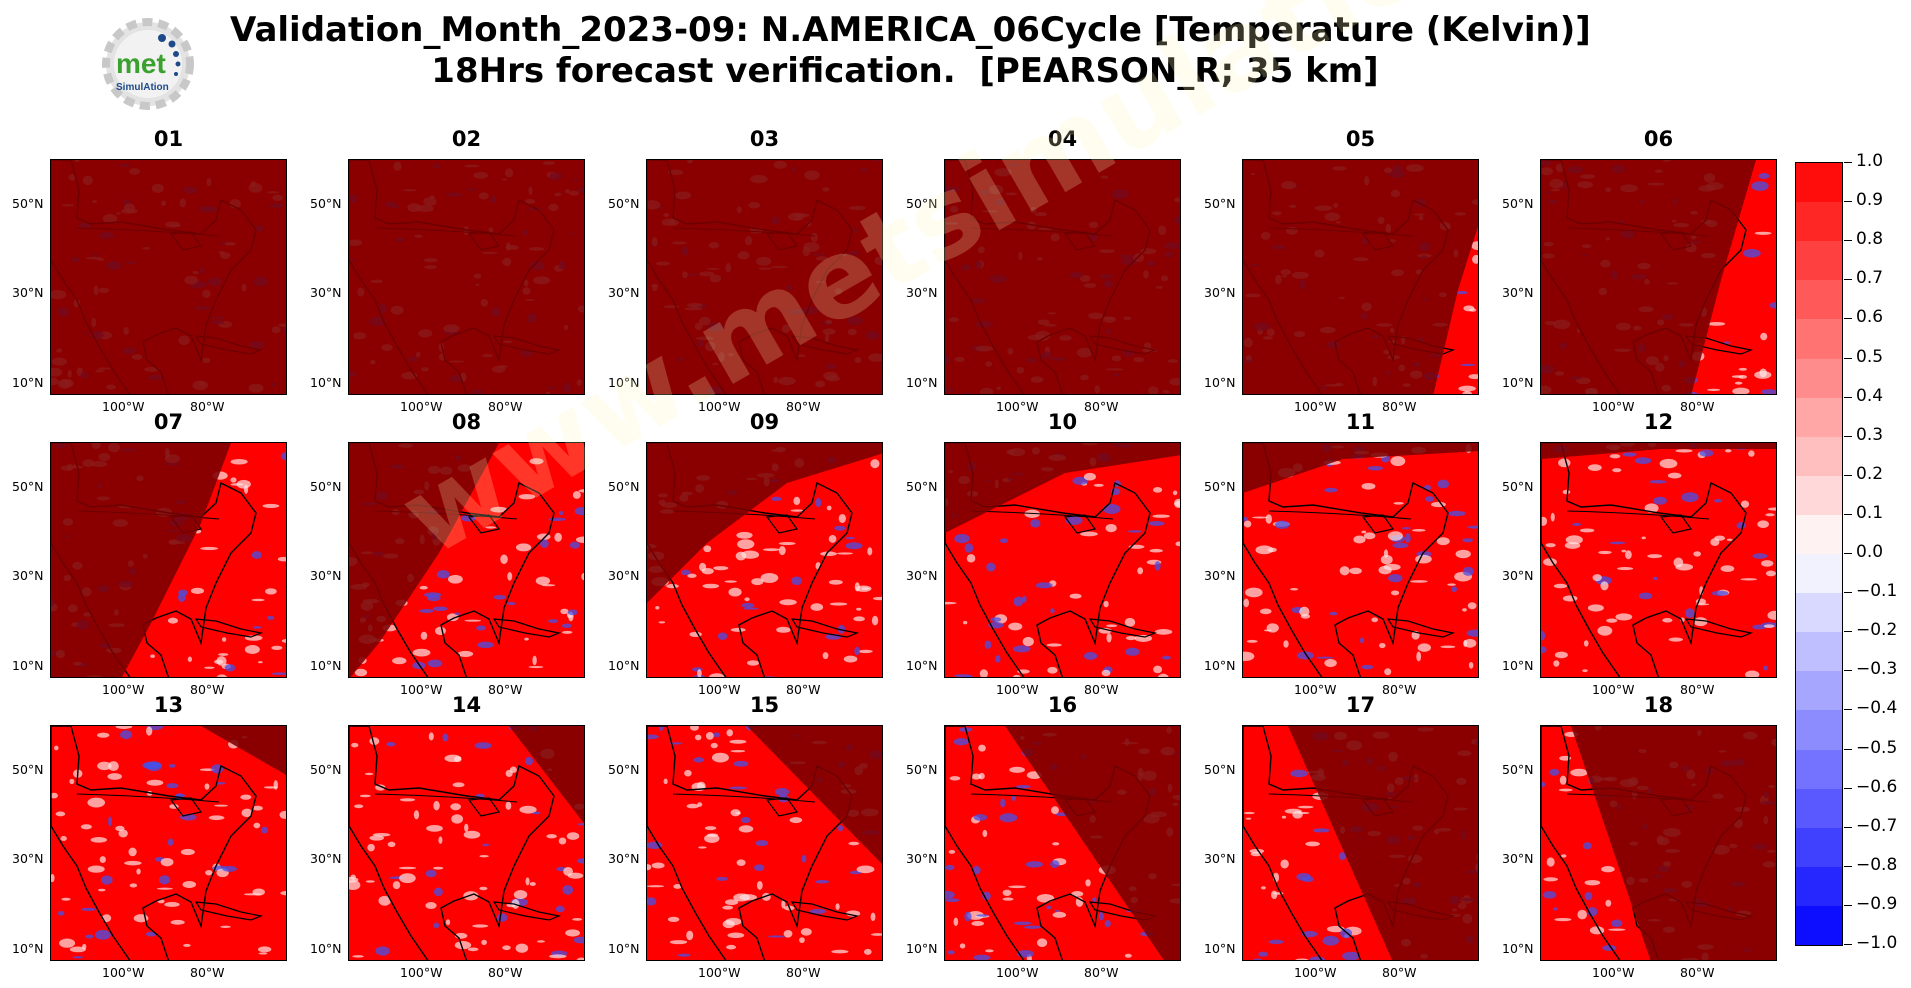 The width and height of the screenshot is (1911, 988). Describe the element at coordinates (1870, 434) in the screenshot. I see `colorbar-tick-label: 0.3` at that location.